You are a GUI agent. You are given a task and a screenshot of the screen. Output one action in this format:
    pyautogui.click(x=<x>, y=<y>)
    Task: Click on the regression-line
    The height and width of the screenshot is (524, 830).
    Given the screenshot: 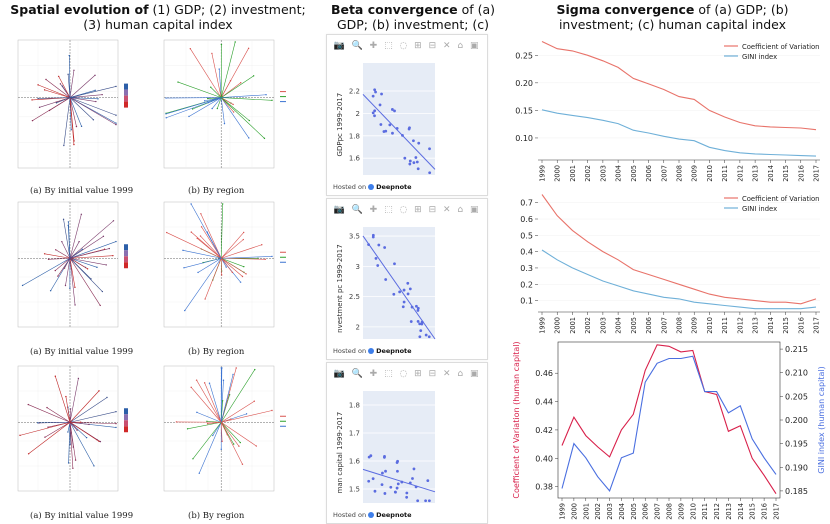 What is the action you would take?
    pyautogui.click(x=399, y=132)
    